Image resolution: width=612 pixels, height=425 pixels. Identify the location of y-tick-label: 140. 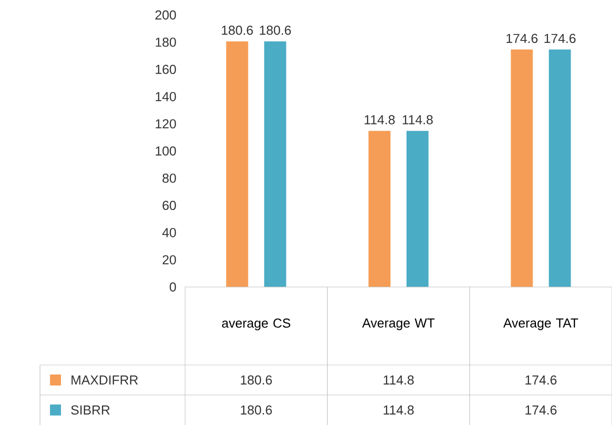
(166, 97).